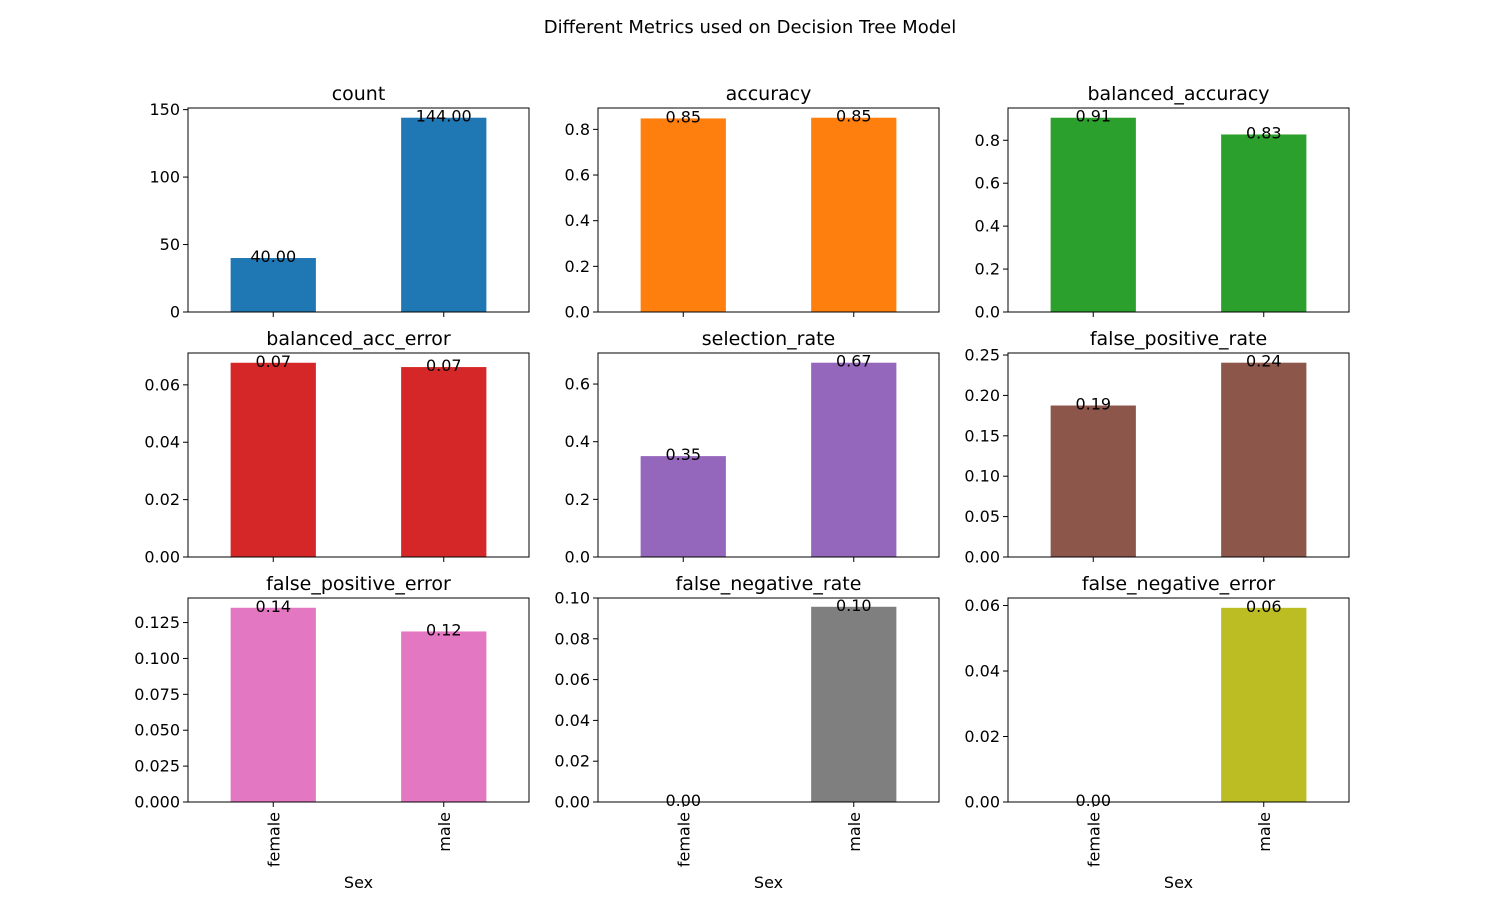 The image size is (1500, 900). Describe the element at coordinates (1178, 584) in the screenshot. I see `subplot-title: false_negative_error` at that location.